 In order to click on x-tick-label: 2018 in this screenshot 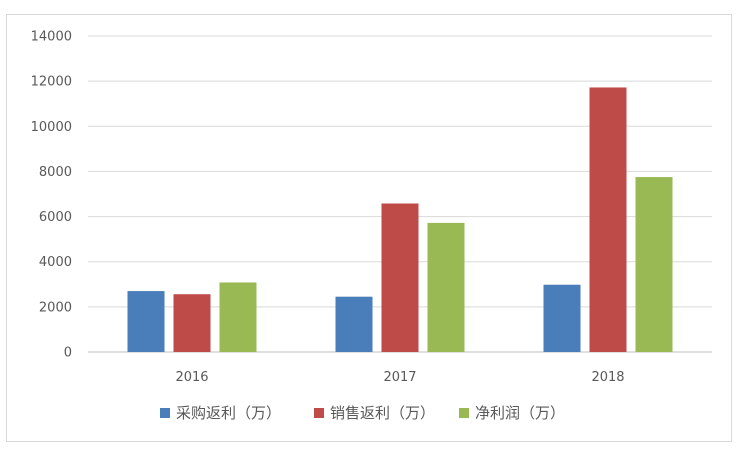, I will do `click(607, 377)`.